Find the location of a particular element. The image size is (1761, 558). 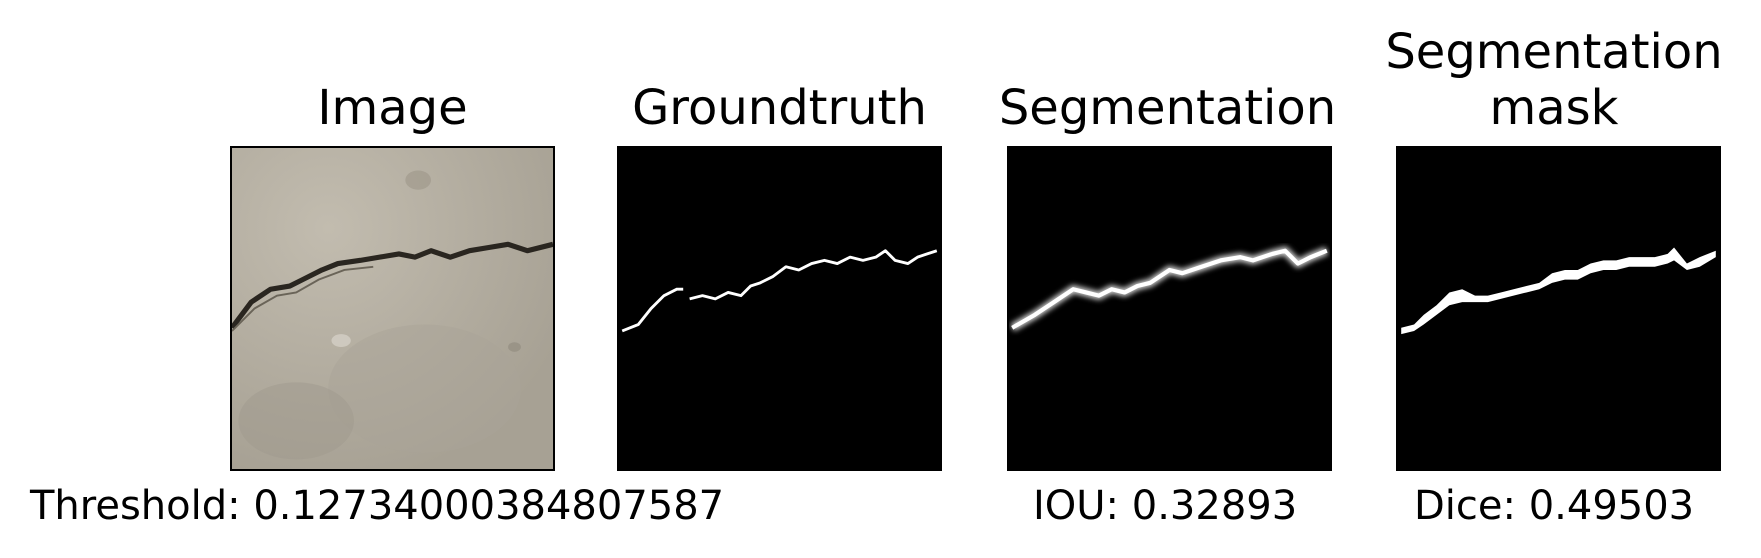

segmentation-probability-map is located at coordinates (1169, 308).